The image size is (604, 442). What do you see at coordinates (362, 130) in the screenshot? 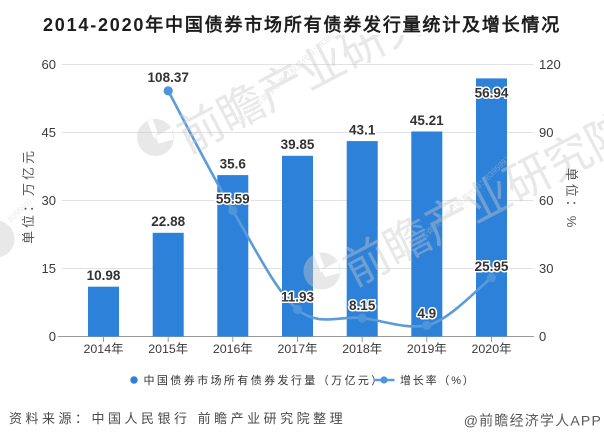
I see `svg-text: 43.1` at bounding box center [362, 130].